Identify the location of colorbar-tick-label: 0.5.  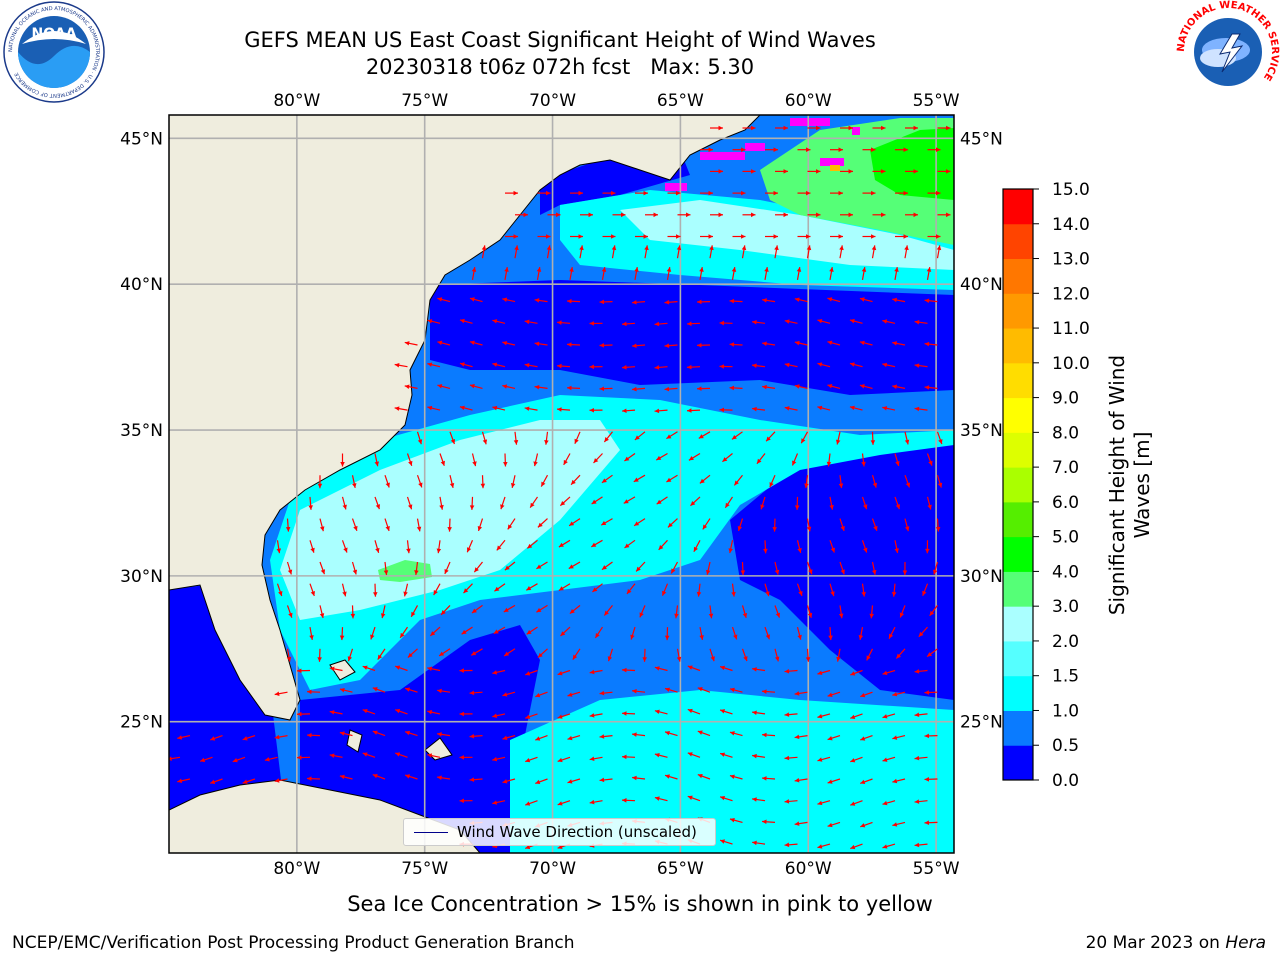
(1065, 746).